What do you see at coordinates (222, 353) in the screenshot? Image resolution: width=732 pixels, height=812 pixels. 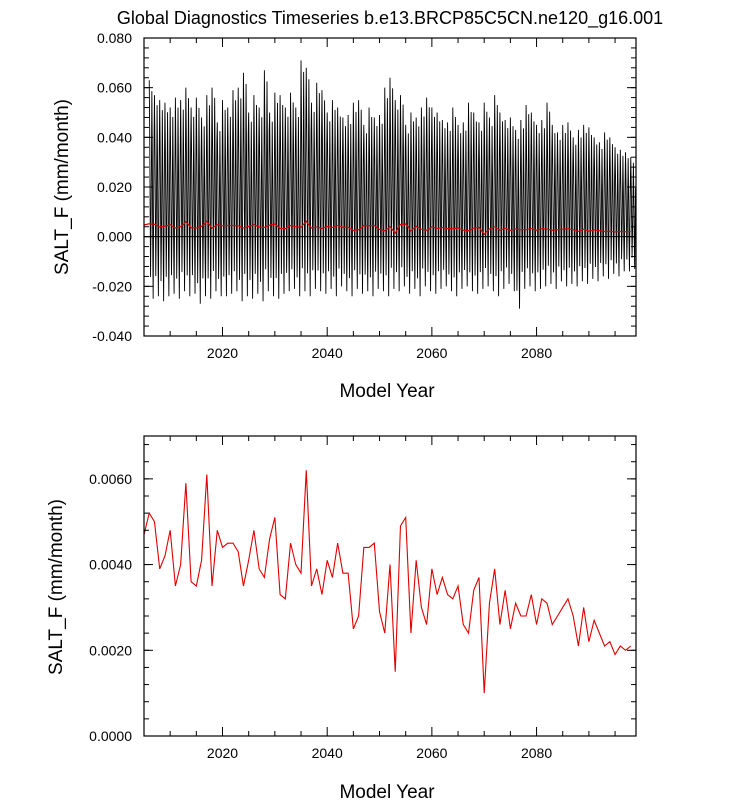 I see `chart1-x-tick-label: 2020` at bounding box center [222, 353].